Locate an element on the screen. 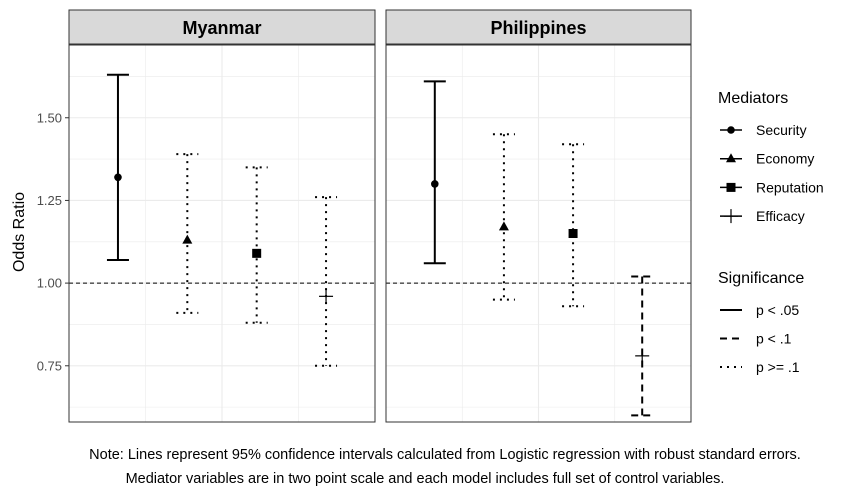  y-tick-label: 1.50 is located at coordinates (49, 117).